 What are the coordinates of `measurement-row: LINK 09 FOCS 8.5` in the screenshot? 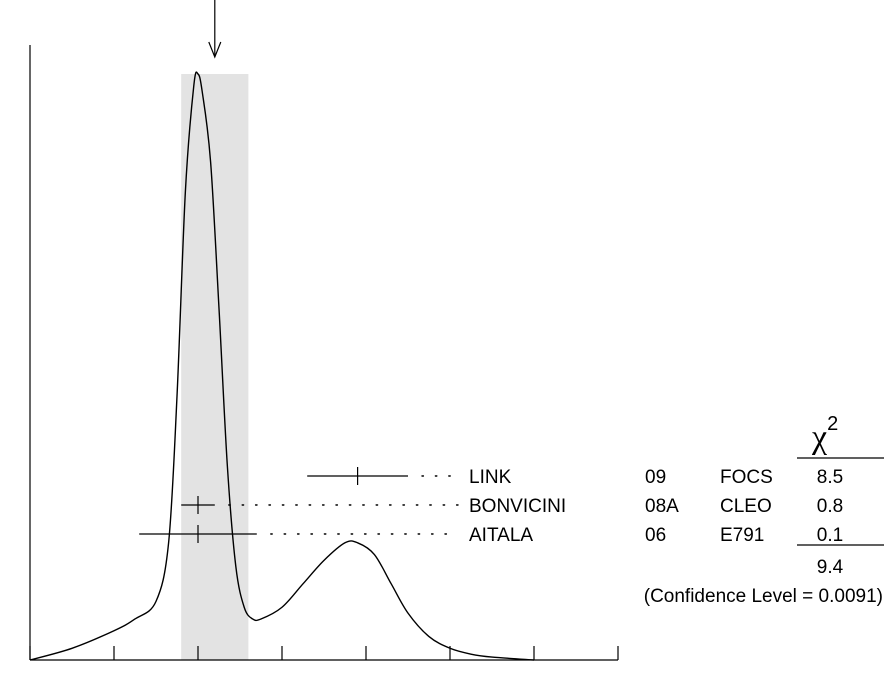 It's located at (575, 477).